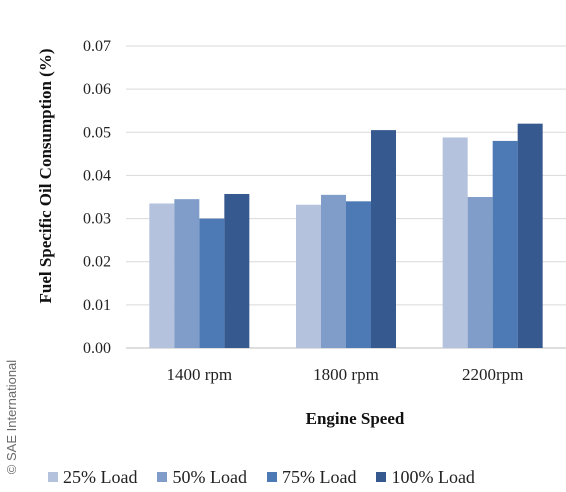  What do you see at coordinates (45, 175) in the screenshot?
I see `y-axis-title: Fuel Specific Oil Consumption (%)` at bounding box center [45, 175].